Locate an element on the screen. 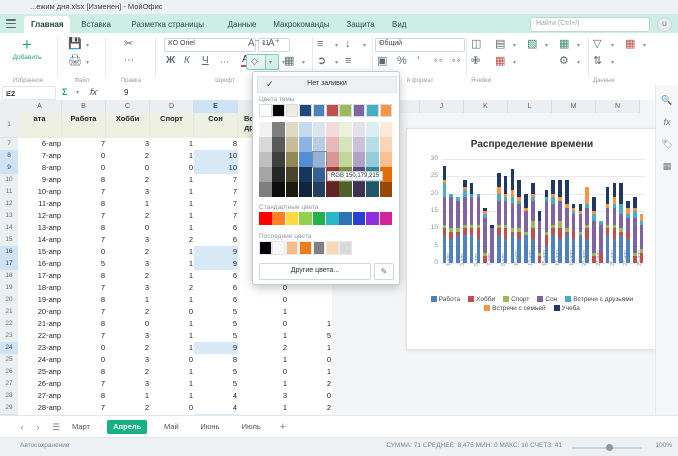 This screenshot has width=678, height=456. zoom-slider is located at coordinates (607, 447).